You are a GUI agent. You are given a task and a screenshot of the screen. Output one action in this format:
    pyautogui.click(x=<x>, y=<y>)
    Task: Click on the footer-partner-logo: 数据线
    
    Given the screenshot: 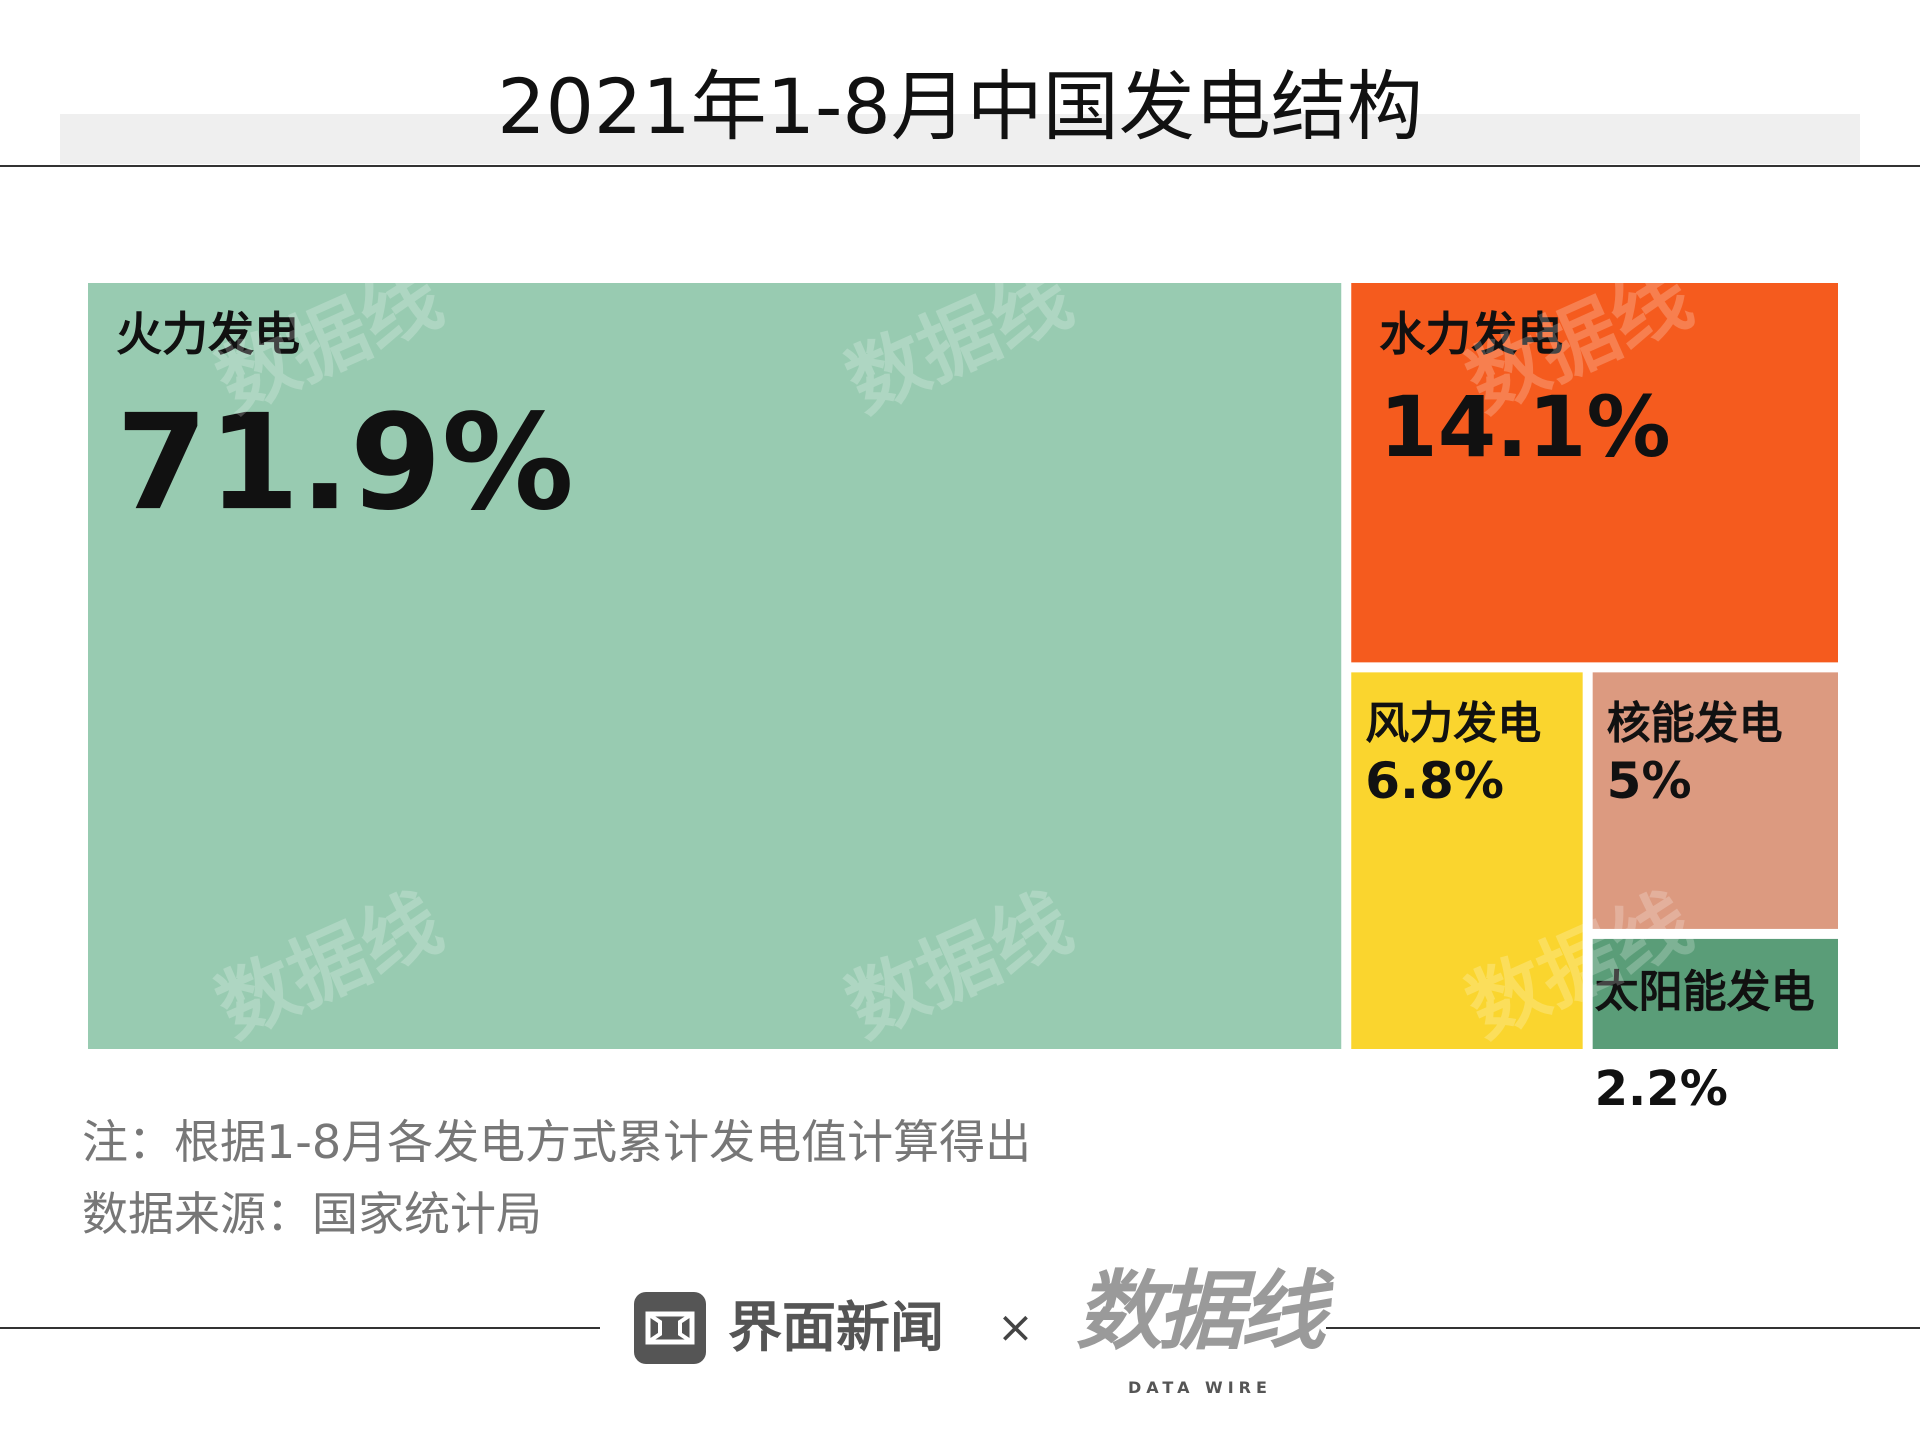 What is the action you would take?
    pyautogui.click(x=1201, y=1312)
    